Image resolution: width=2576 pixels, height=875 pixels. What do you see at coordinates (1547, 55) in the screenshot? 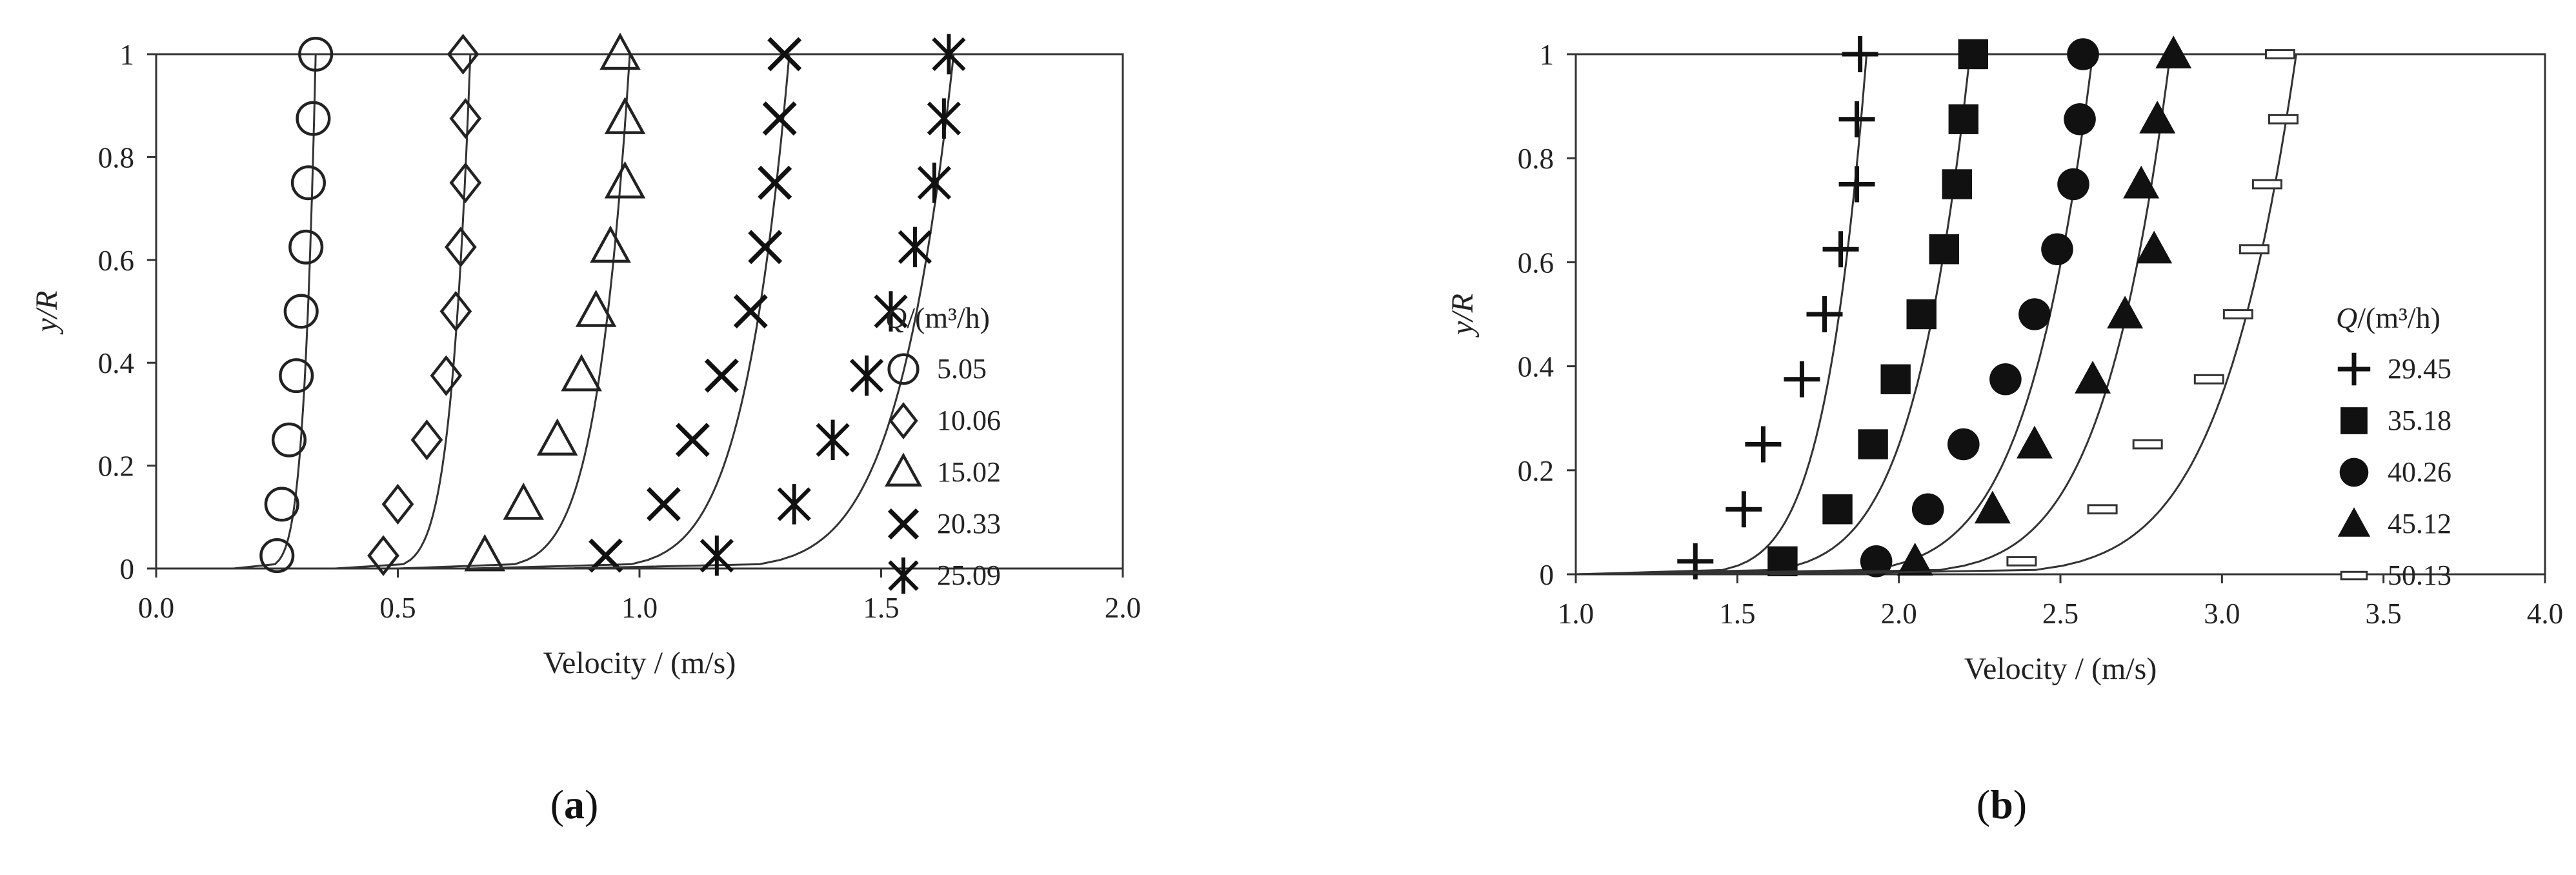
I see `y-tick-label: 1` at bounding box center [1547, 55].